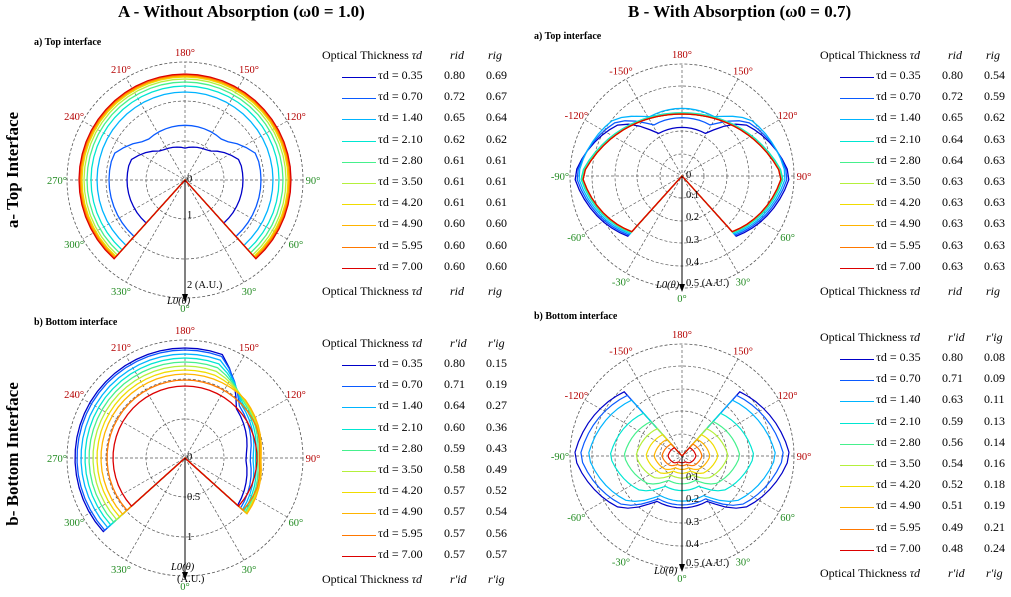 This screenshot has width=1011, height=597. Describe the element at coordinates (915, 487) in the screenshot. I see `legend-row: τd = 4.20 0.52 0.18` at that location.